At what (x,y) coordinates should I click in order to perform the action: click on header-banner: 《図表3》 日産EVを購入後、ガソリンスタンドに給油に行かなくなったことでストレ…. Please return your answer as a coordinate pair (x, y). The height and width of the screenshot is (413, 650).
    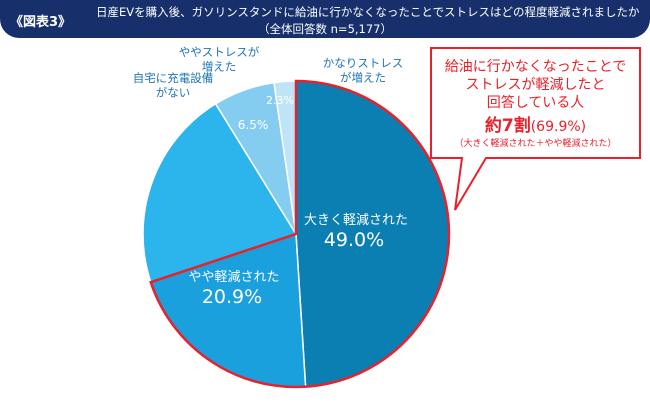
    Looking at the image, I should click on (325, 19).